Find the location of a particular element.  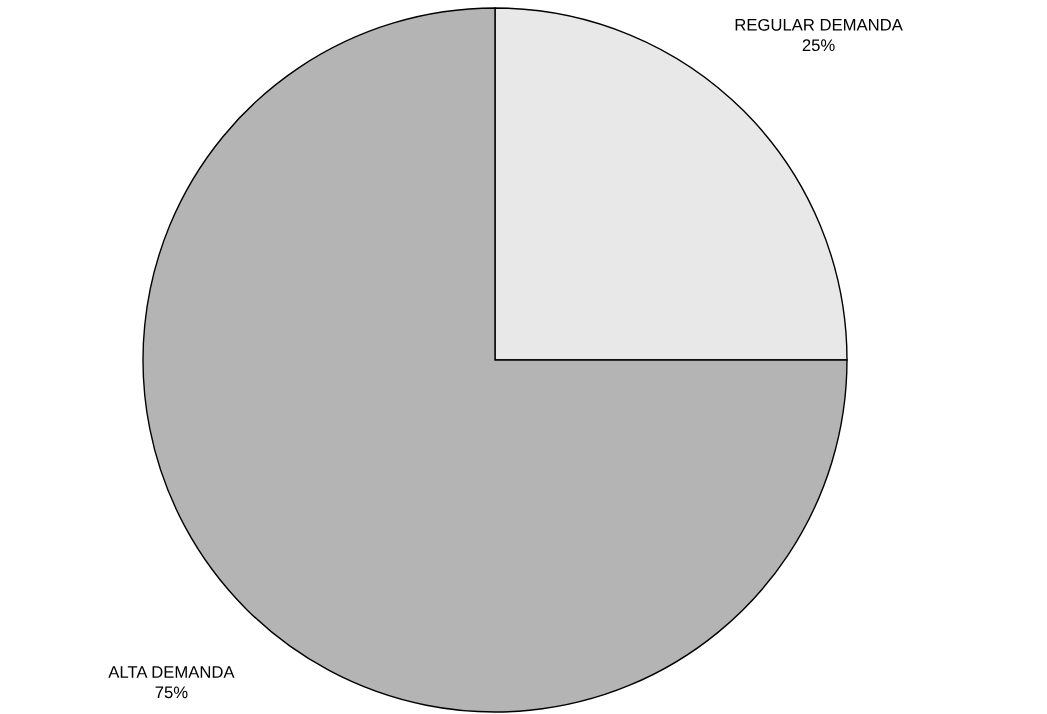

data-label: 25% is located at coordinates (818, 45).